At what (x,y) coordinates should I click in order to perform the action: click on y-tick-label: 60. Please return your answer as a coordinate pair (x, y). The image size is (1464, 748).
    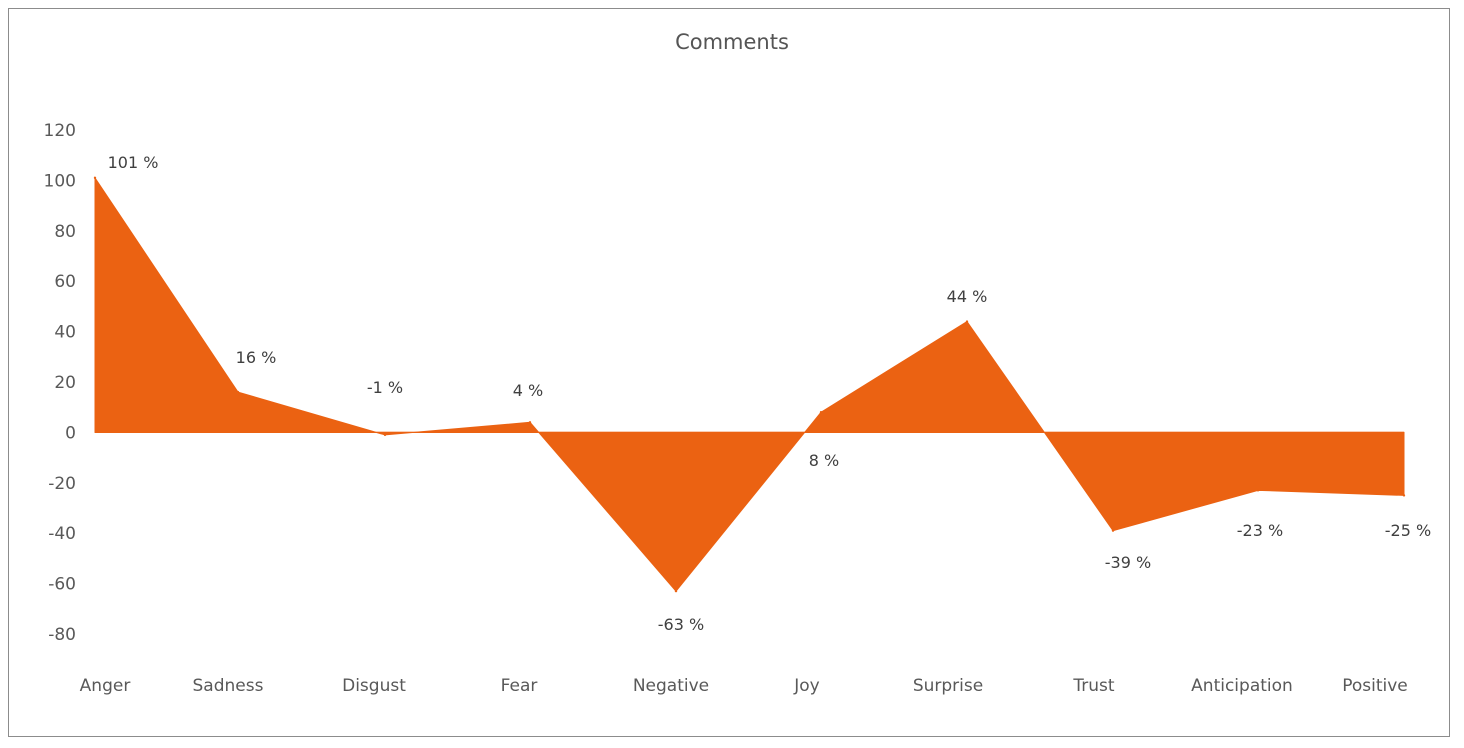
    Looking at the image, I should click on (65, 282).